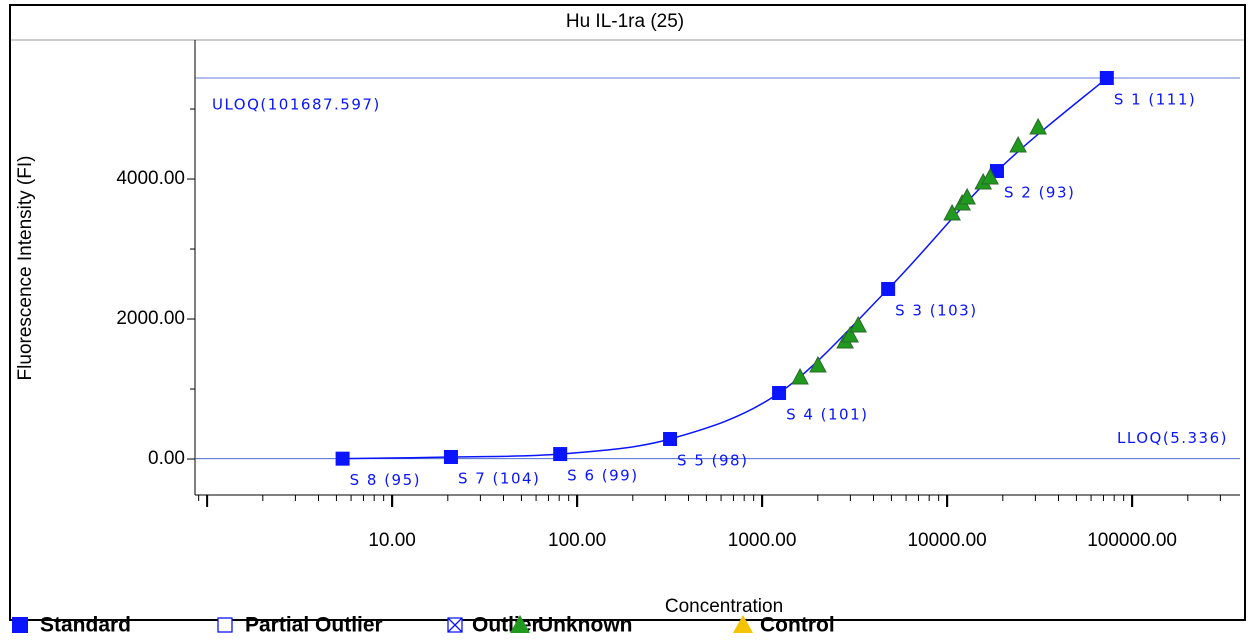  What do you see at coordinates (166, 458) in the screenshot?
I see `y-tick-label: 0.00` at bounding box center [166, 458].